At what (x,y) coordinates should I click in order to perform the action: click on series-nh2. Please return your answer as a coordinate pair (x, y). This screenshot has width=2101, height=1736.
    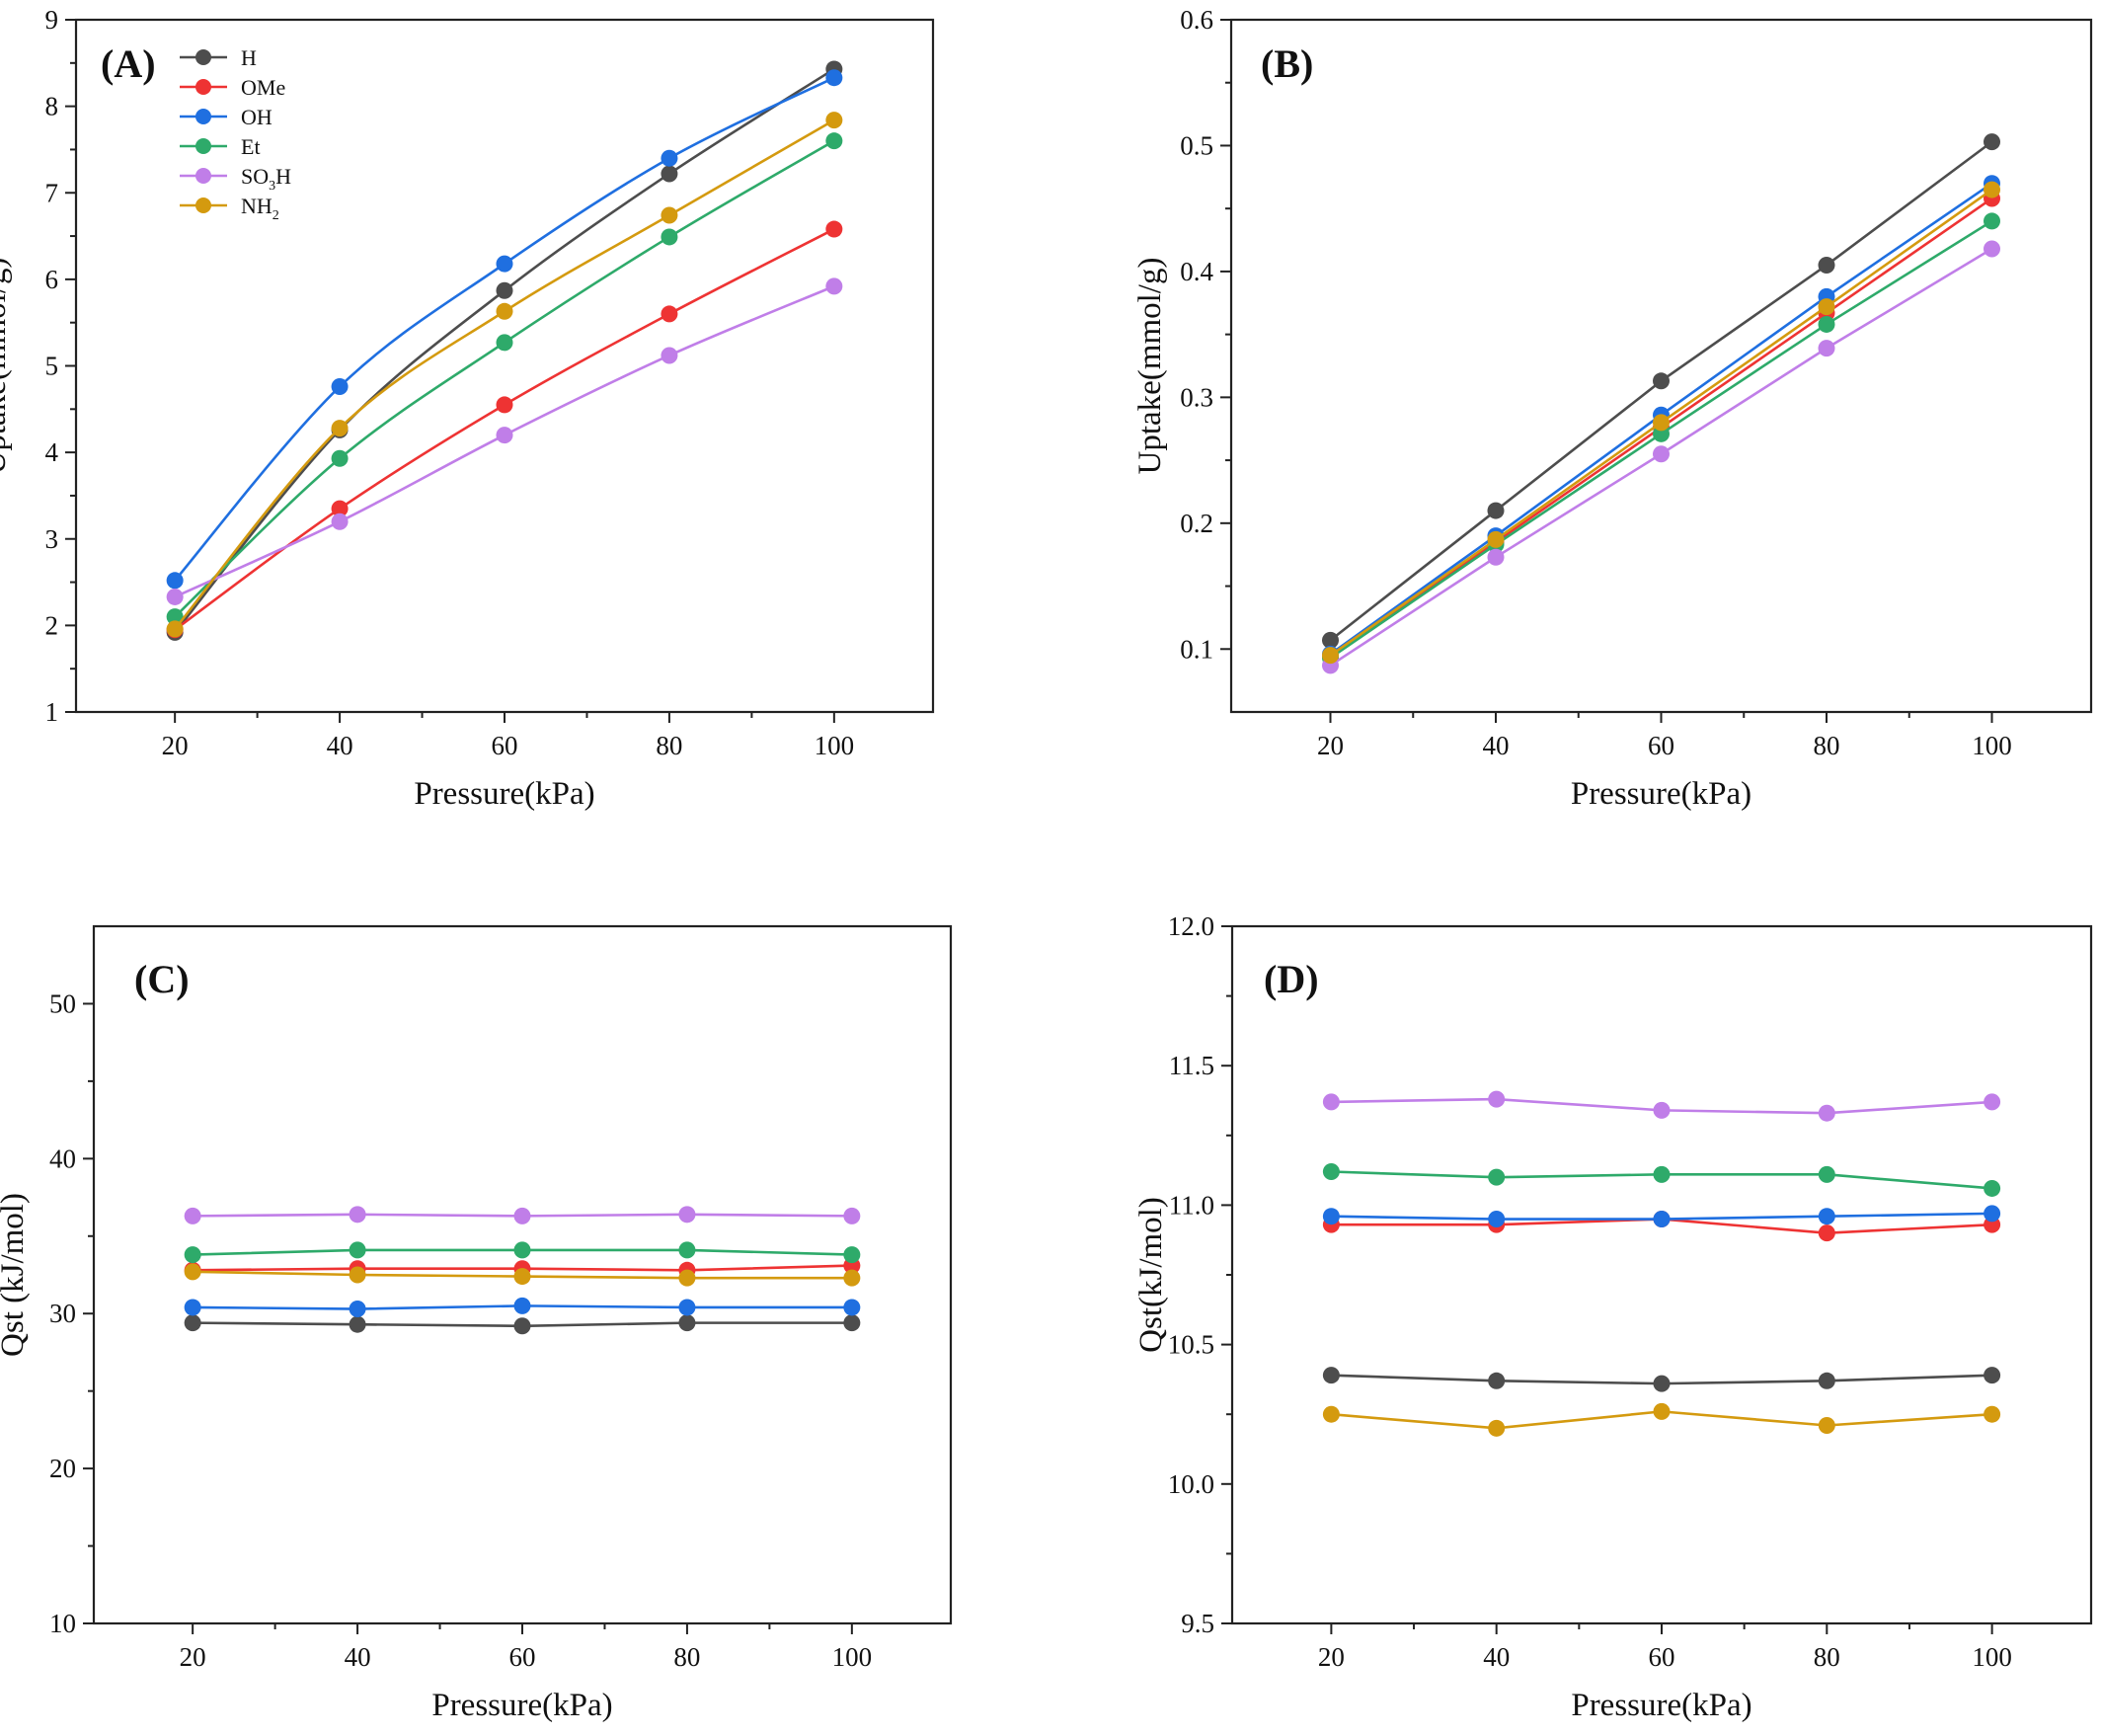
    Looking at the image, I should click on (1661, 423).